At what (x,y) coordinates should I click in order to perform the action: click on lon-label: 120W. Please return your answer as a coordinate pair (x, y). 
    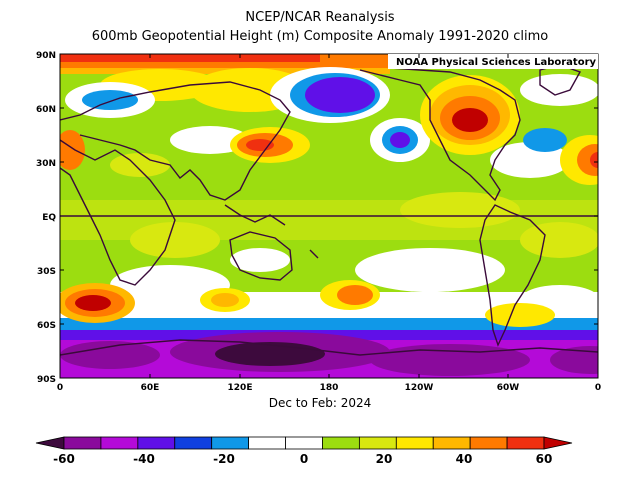
    Looking at the image, I should click on (419, 388).